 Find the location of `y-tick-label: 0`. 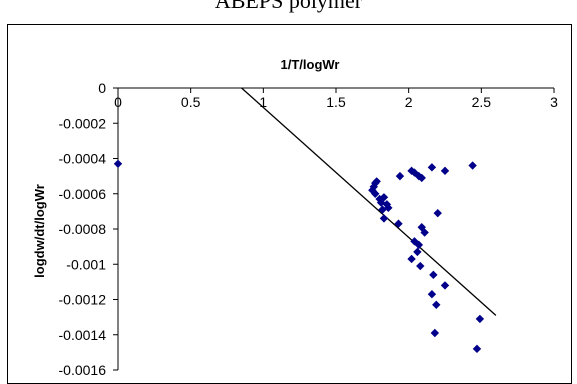

y-tick-label: 0 is located at coordinates (102, 88).